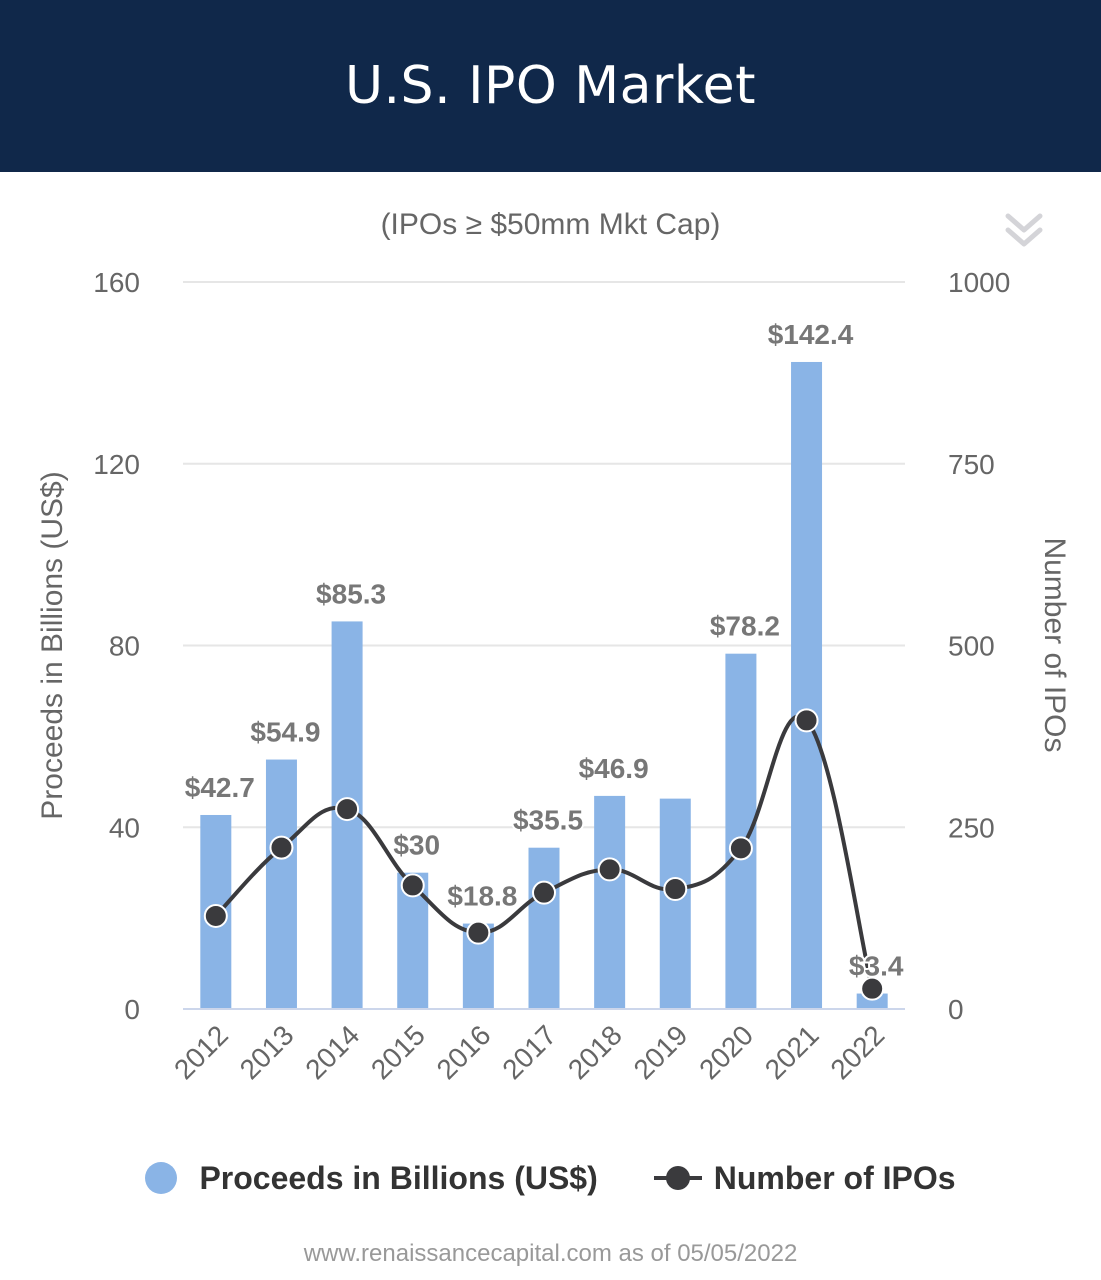 The height and width of the screenshot is (1280, 1101). I want to click on bar-data-label: $54.9, so click(285, 732).